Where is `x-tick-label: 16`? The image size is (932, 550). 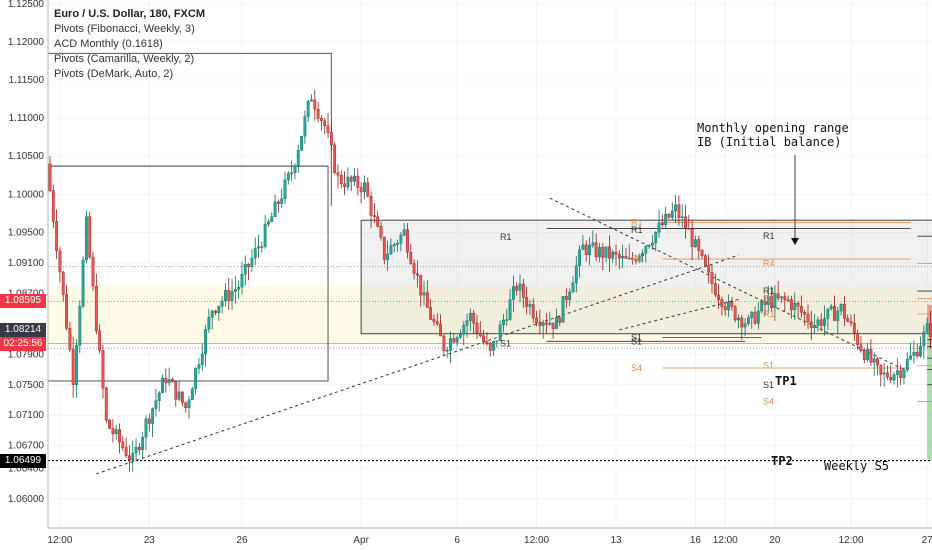
x-tick-label: 16 is located at coordinates (696, 540).